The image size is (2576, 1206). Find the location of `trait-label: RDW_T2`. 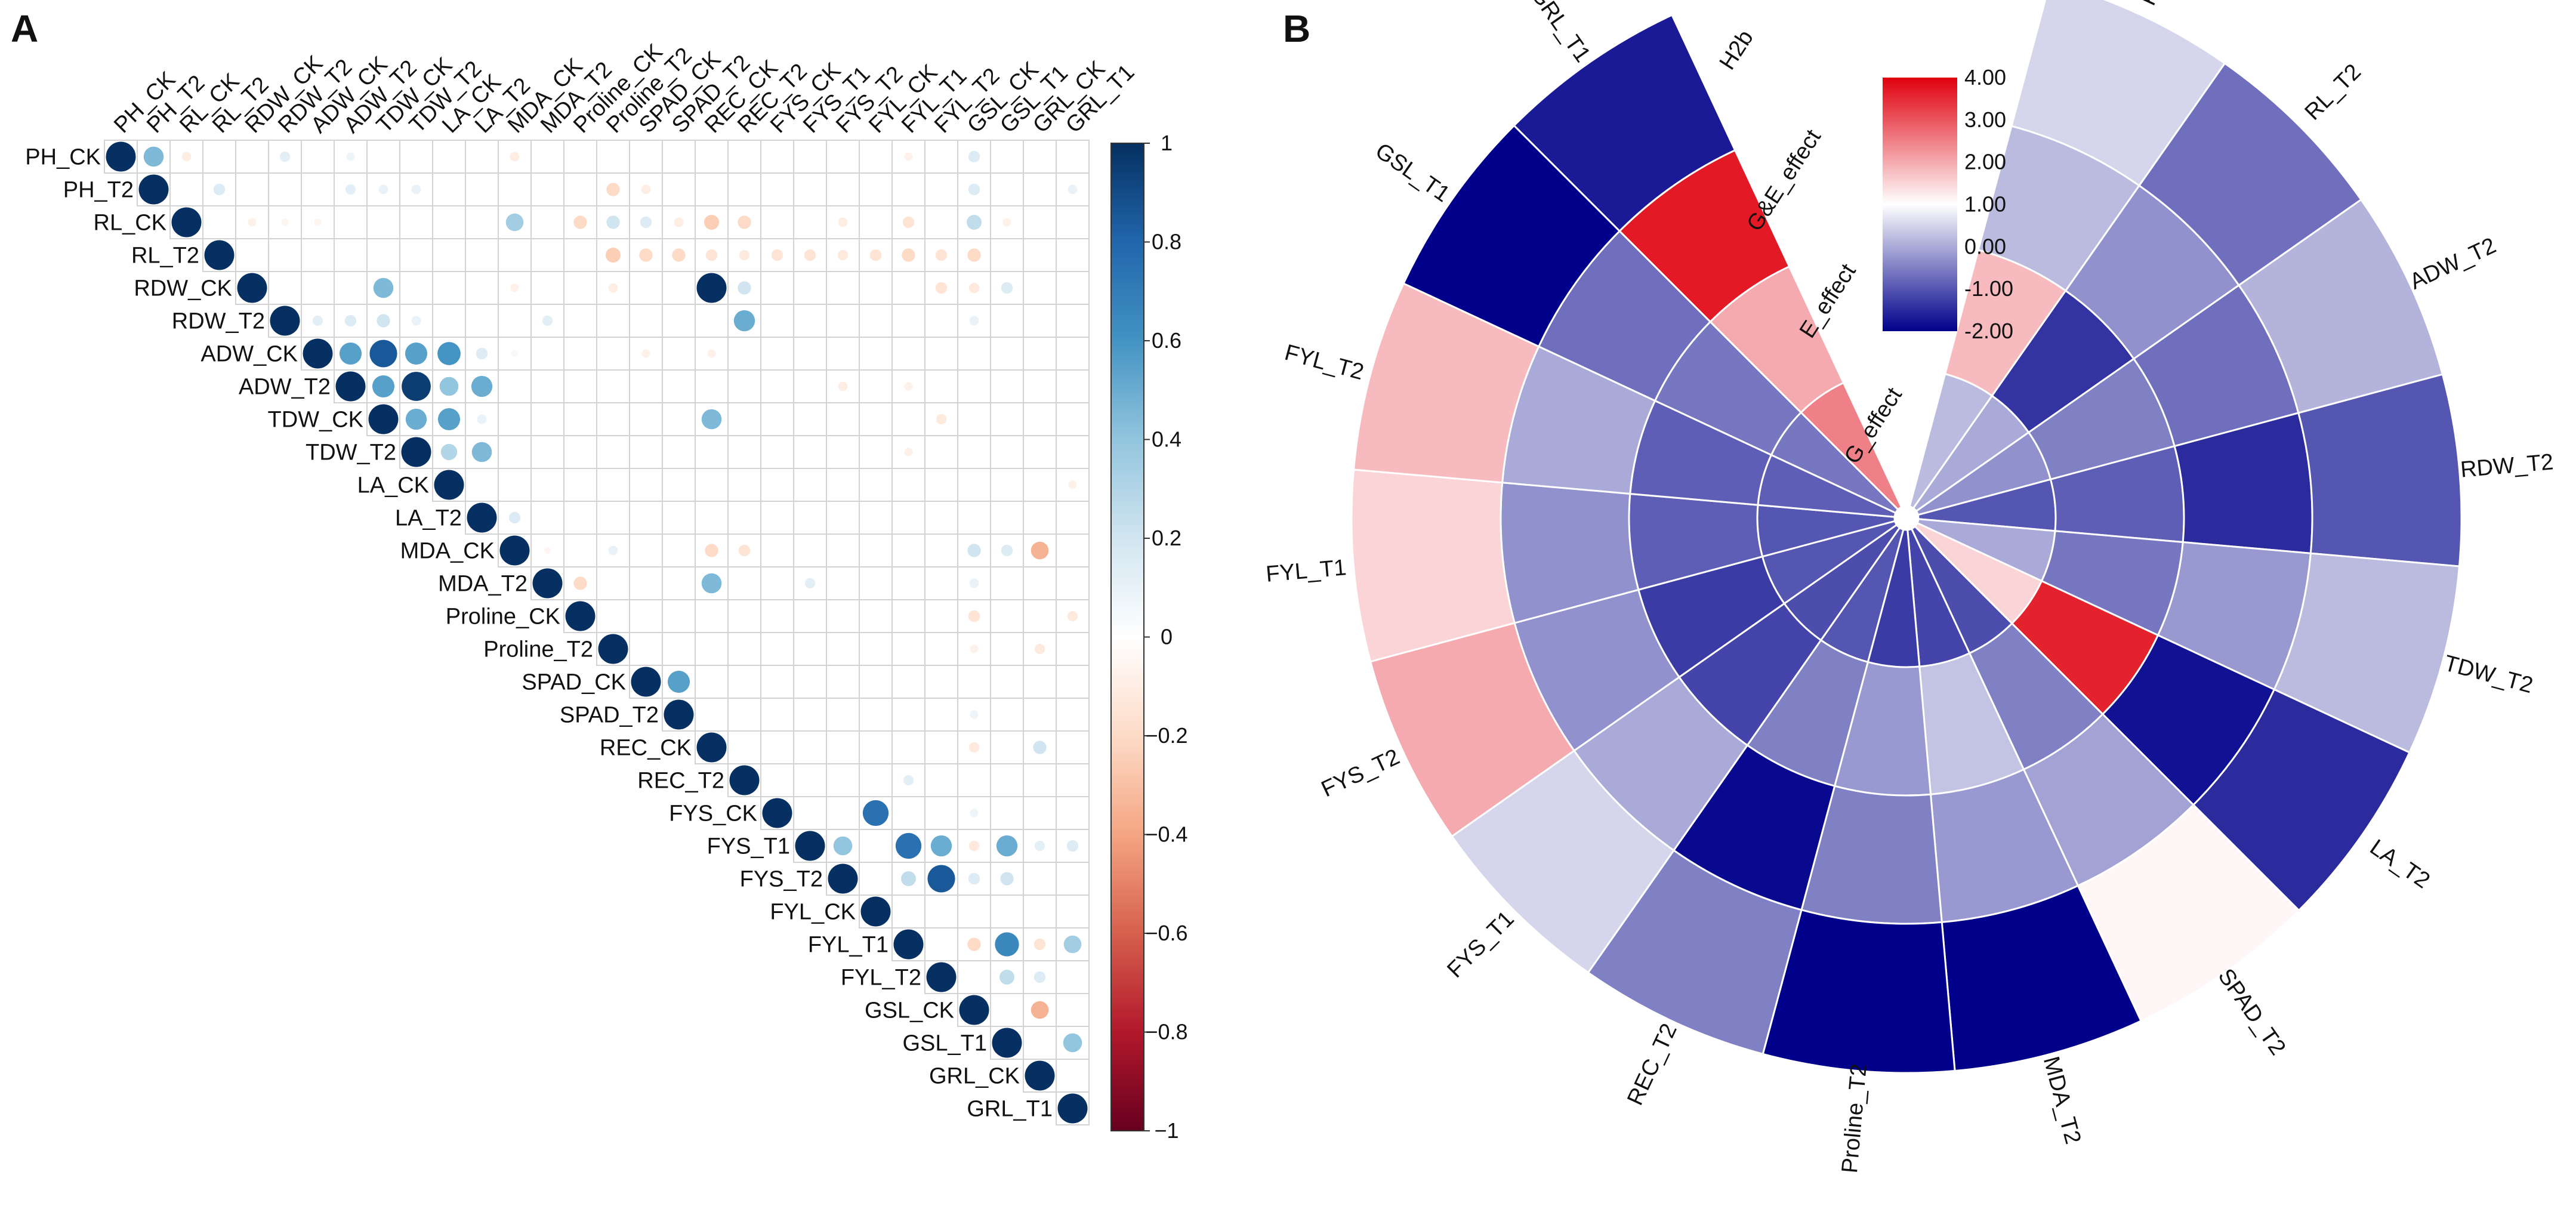

trait-label: RDW_T2 is located at coordinates (2507, 466).